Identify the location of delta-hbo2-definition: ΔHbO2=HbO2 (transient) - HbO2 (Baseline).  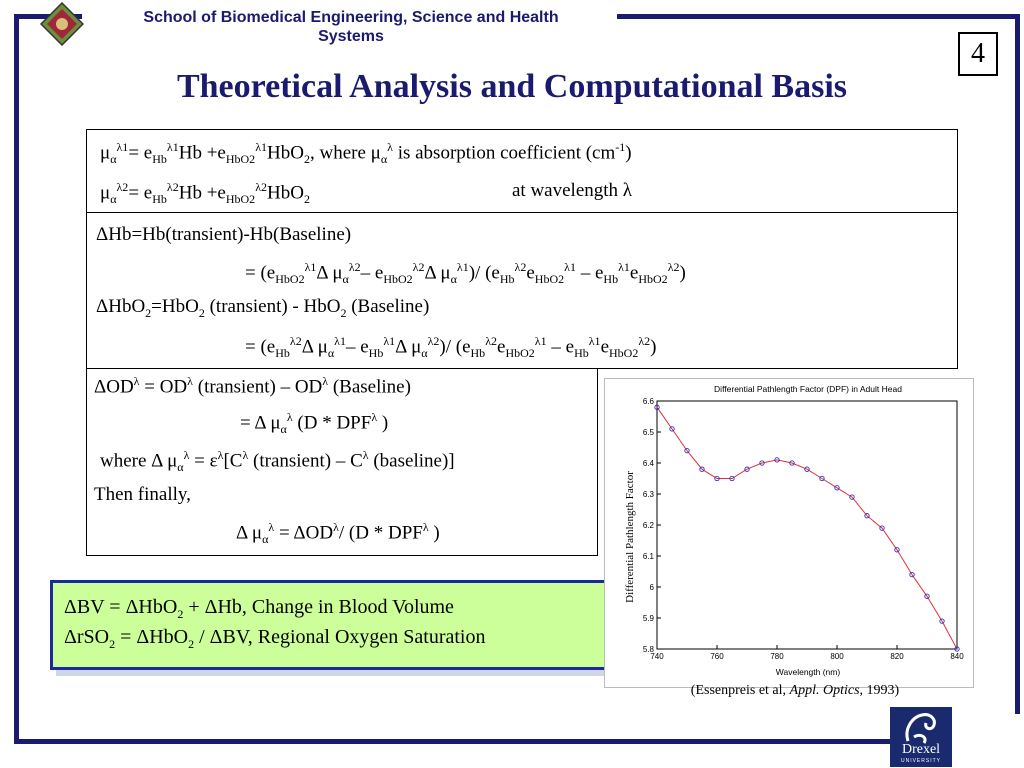
(263, 308).